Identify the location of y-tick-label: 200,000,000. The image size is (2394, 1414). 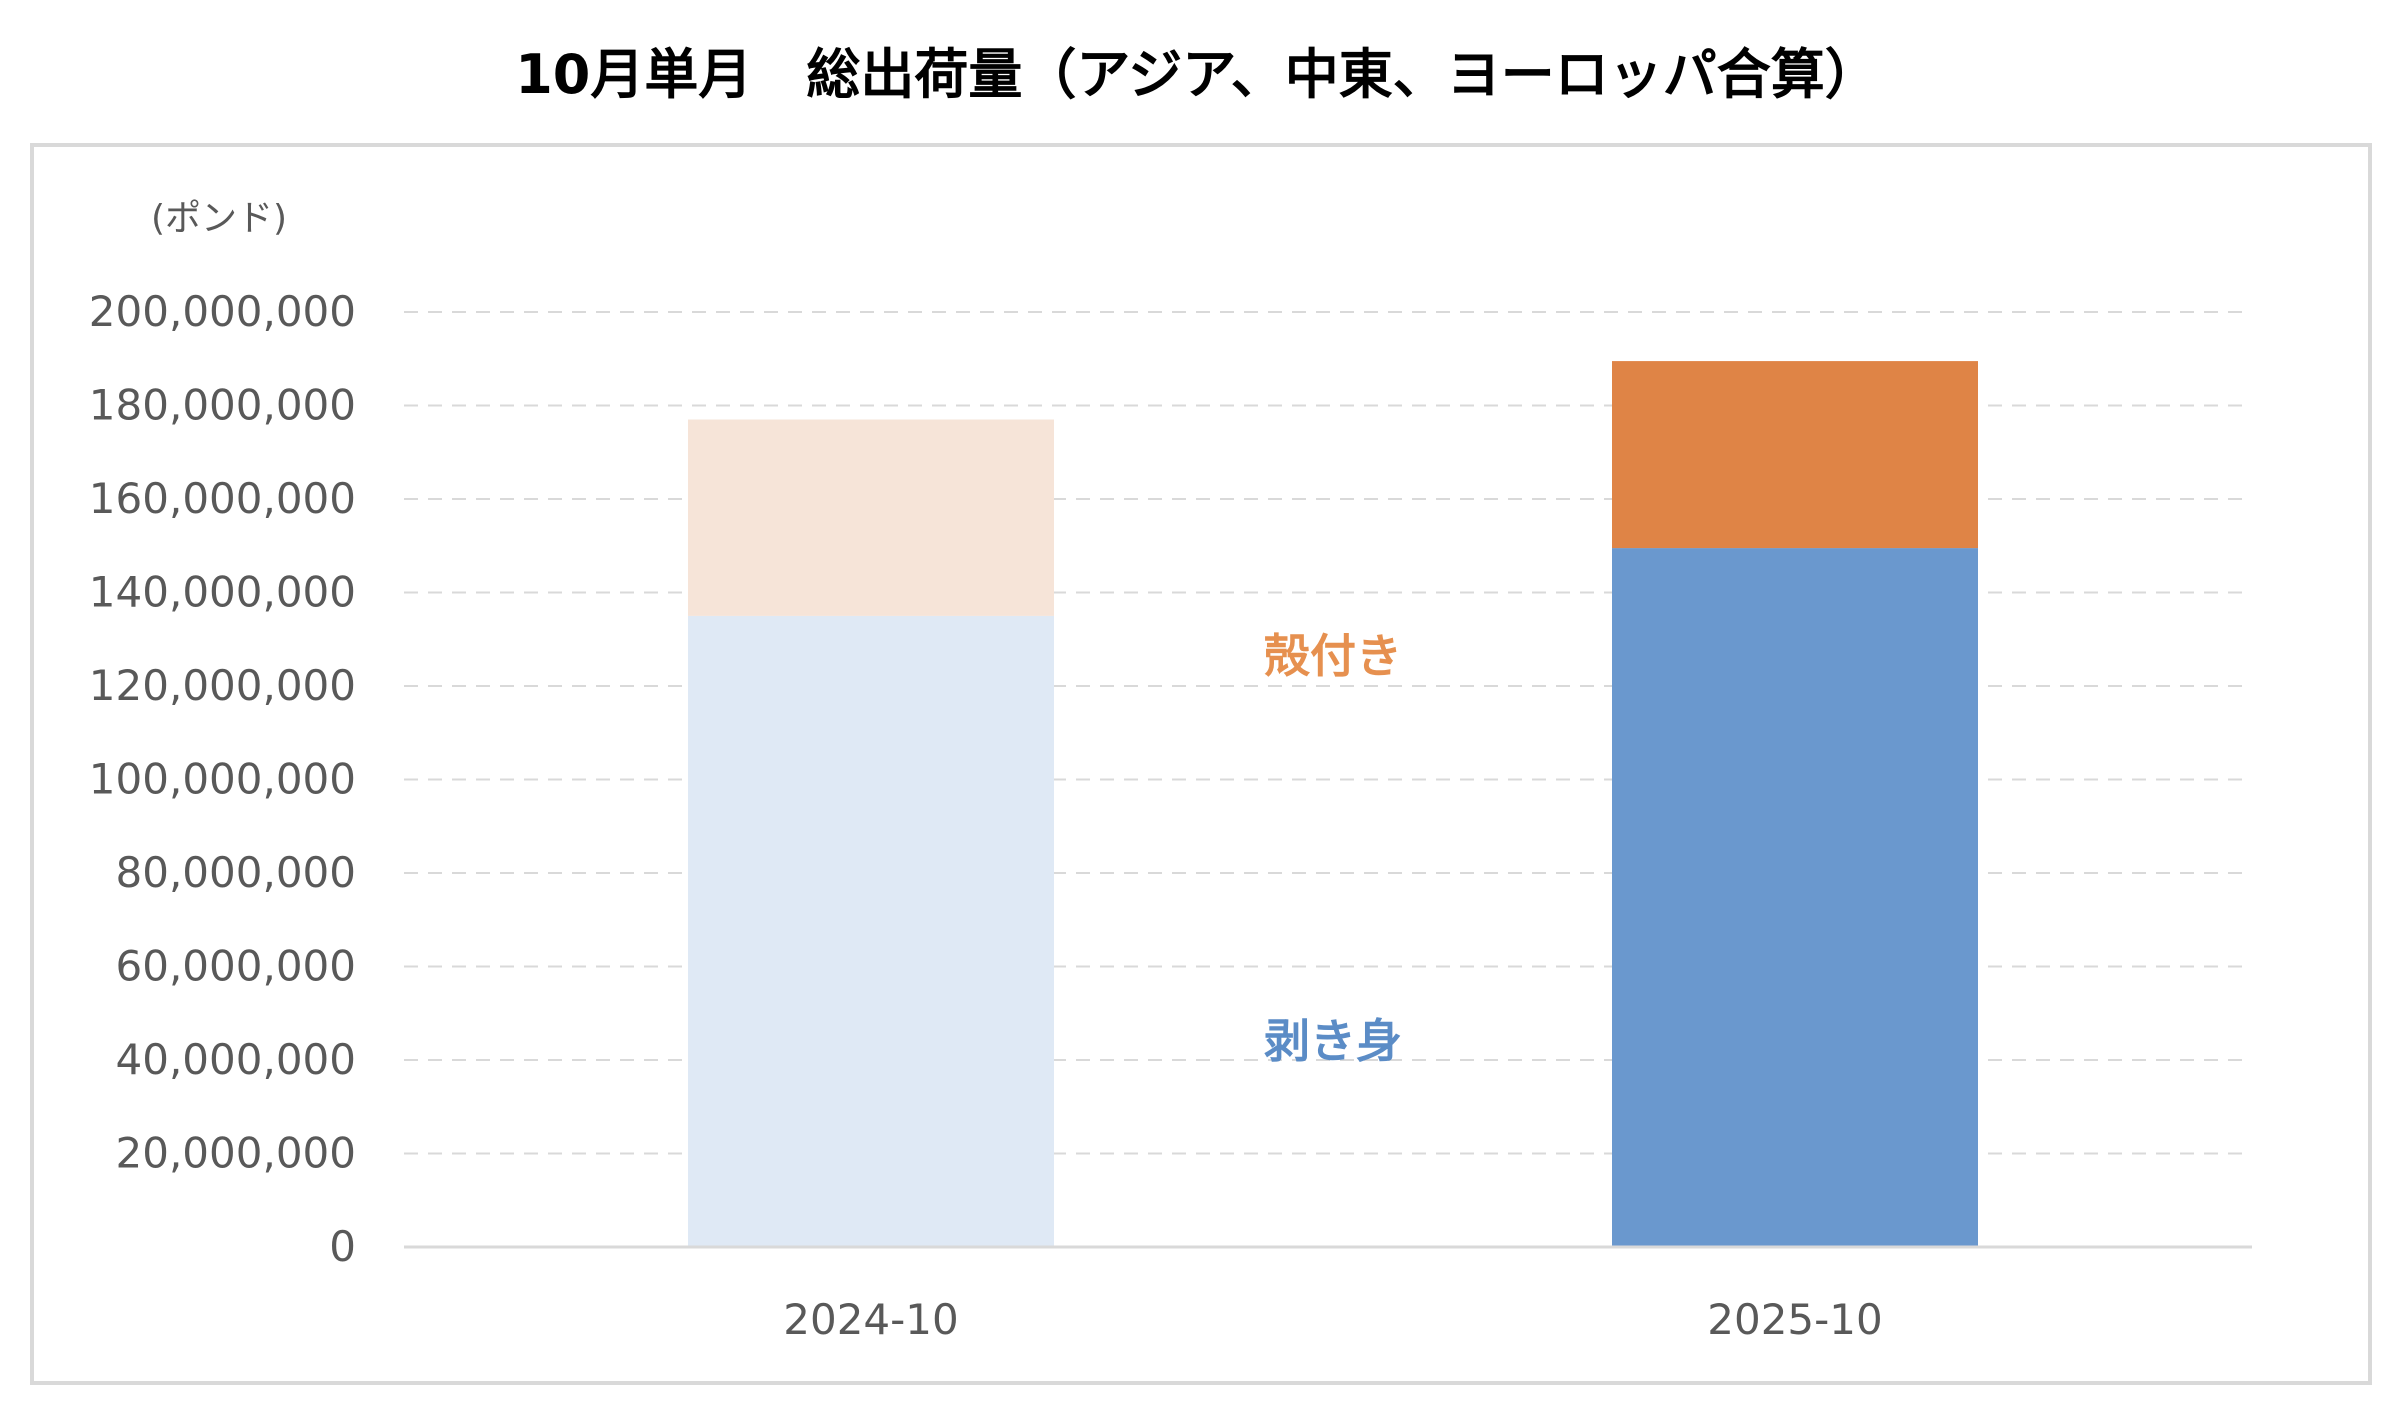
(222, 311).